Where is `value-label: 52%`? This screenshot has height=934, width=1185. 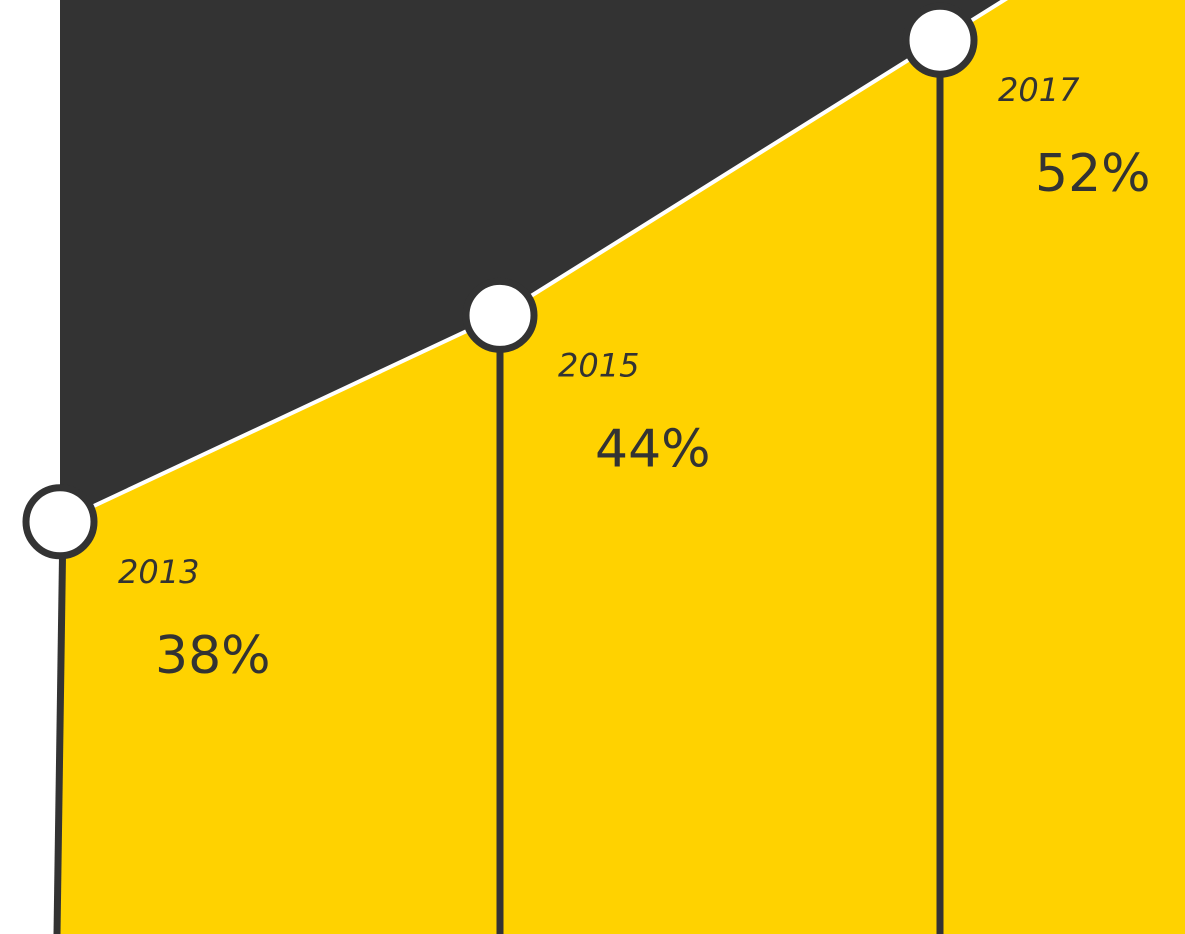
value-label: 52% is located at coordinates (1093, 174).